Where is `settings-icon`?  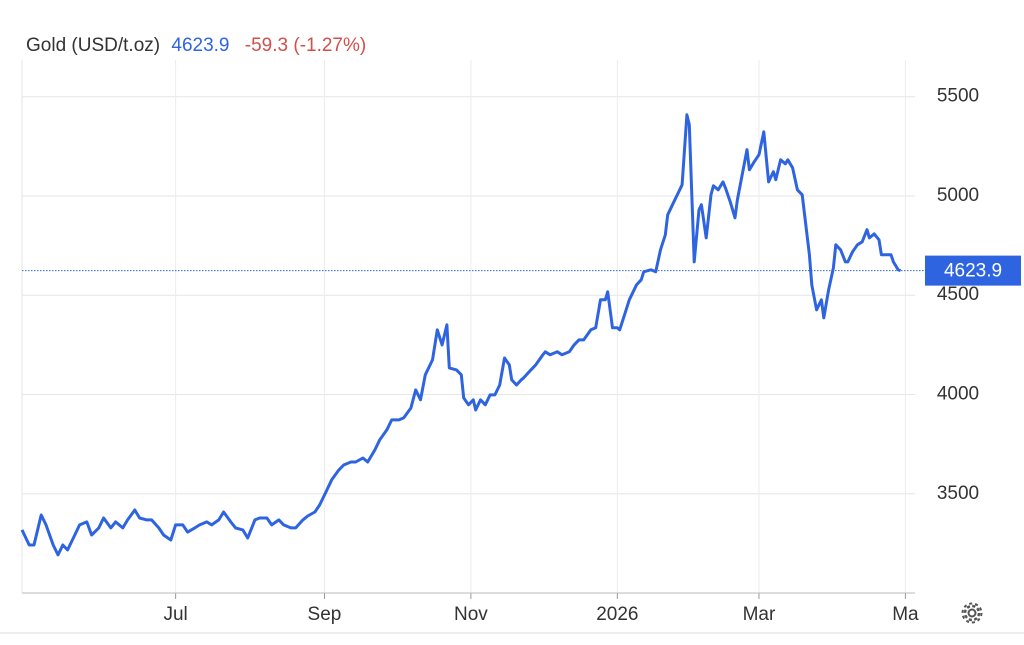 settings-icon is located at coordinates (972, 613).